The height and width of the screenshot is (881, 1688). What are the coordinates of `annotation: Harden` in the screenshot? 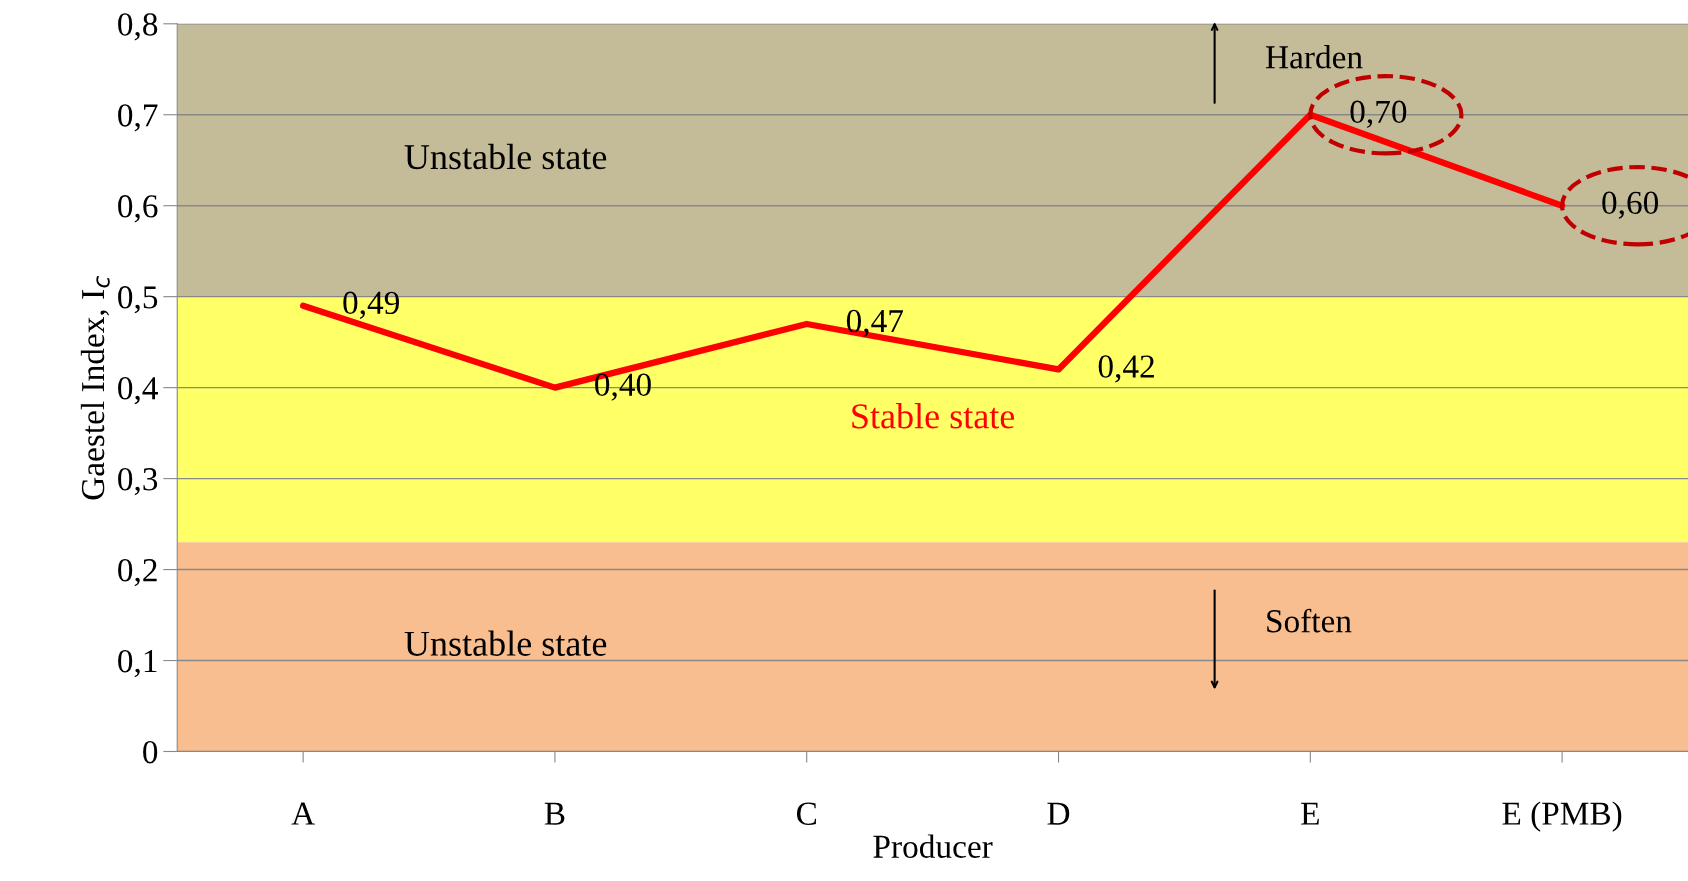 It's located at (1314, 57).